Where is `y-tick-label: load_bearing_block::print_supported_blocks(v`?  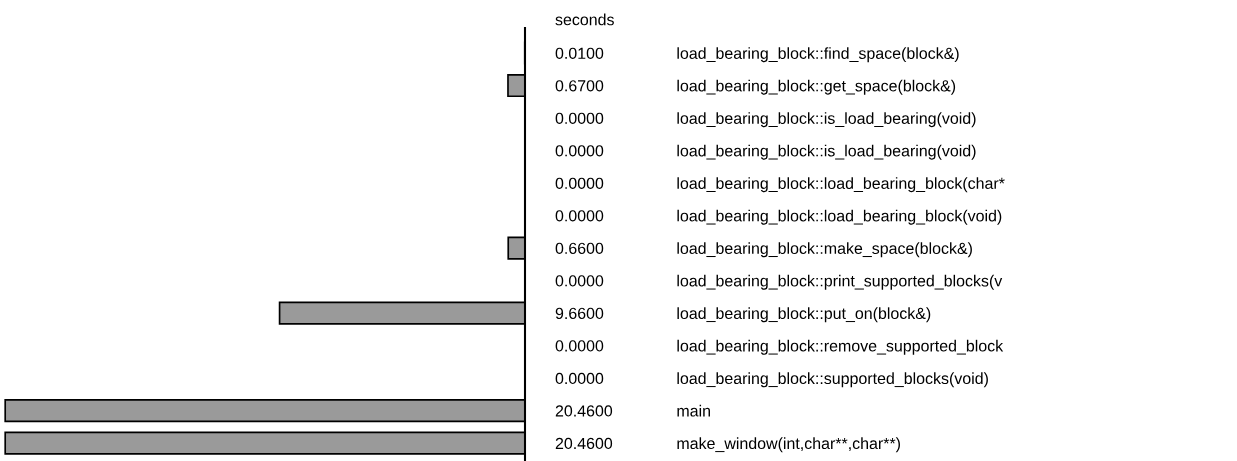 y-tick-label: load_bearing_block::print_supported_blocks(v is located at coordinates (840, 282).